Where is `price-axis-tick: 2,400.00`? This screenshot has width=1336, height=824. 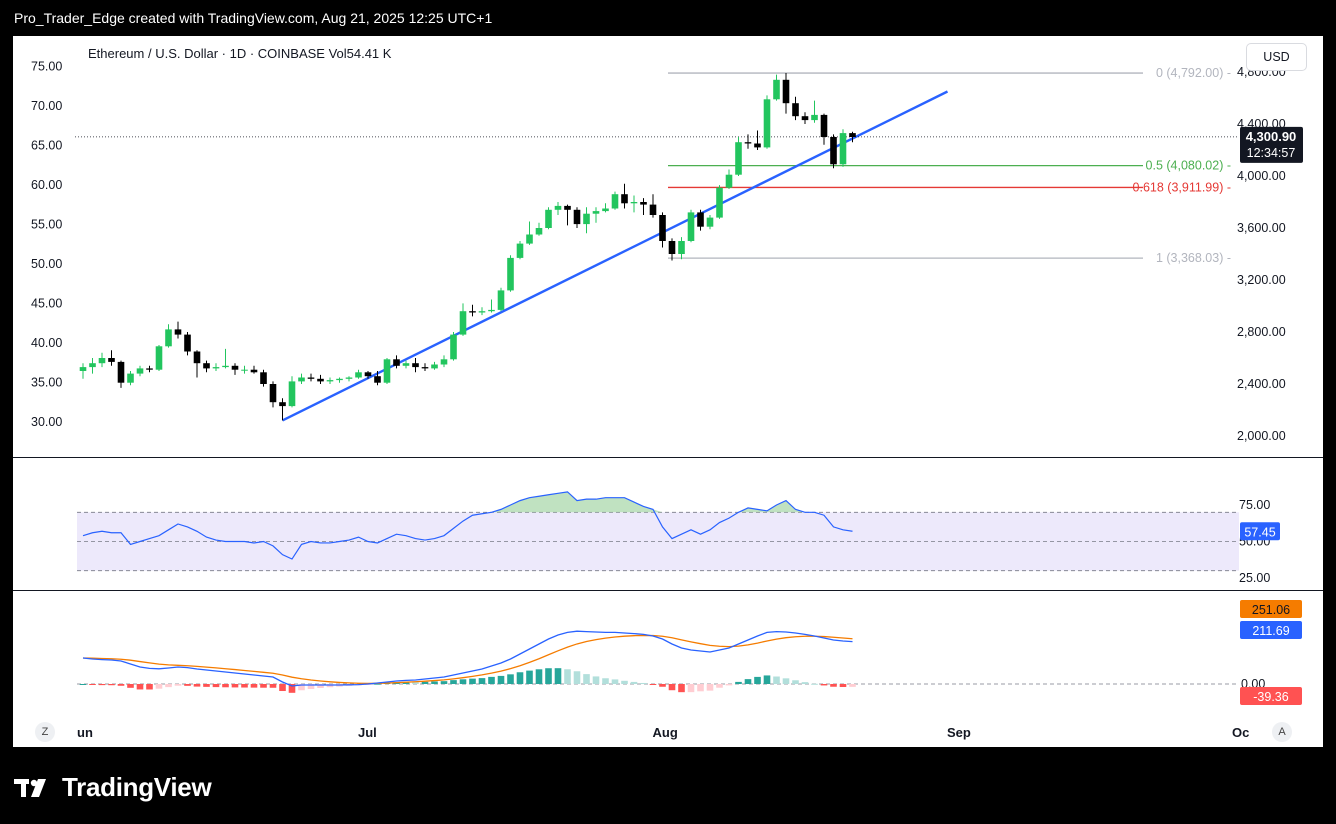 price-axis-tick: 2,400.00 is located at coordinates (1261, 384).